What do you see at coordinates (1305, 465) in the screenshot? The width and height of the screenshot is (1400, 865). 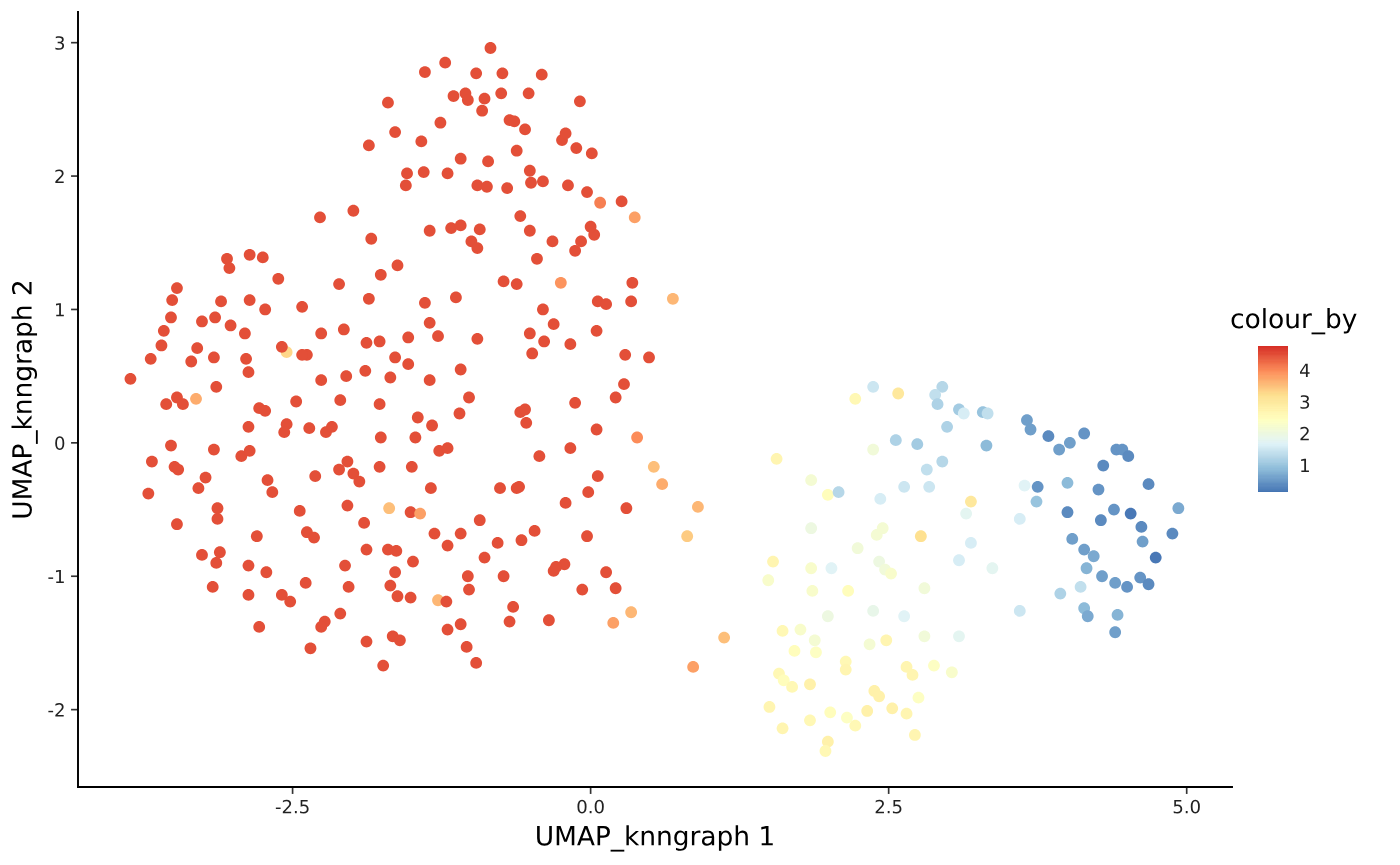 I see `color-bar-label: 1` at bounding box center [1305, 465].